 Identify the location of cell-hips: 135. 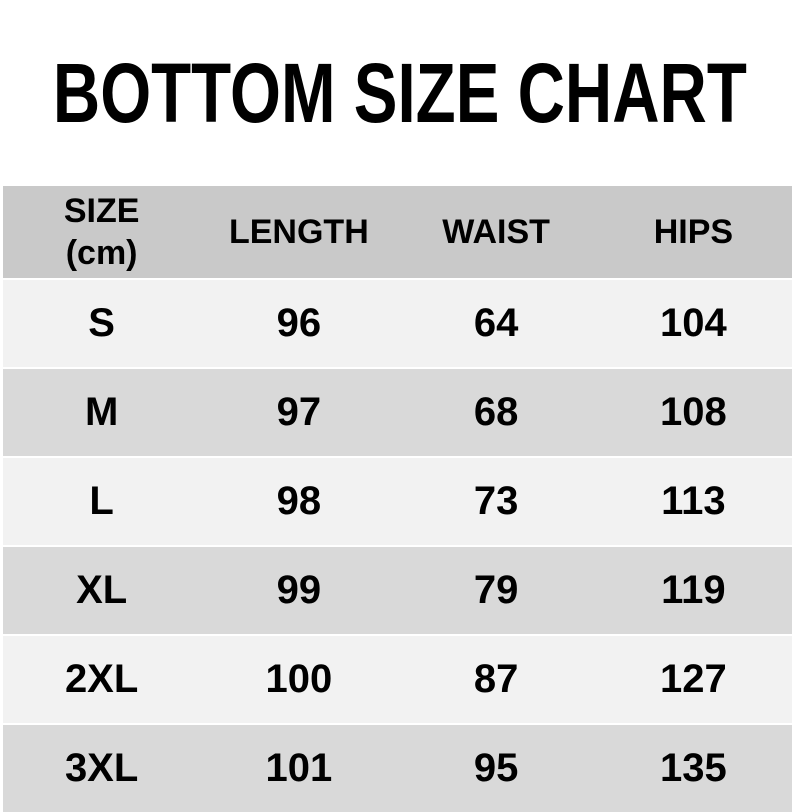
(693, 768).